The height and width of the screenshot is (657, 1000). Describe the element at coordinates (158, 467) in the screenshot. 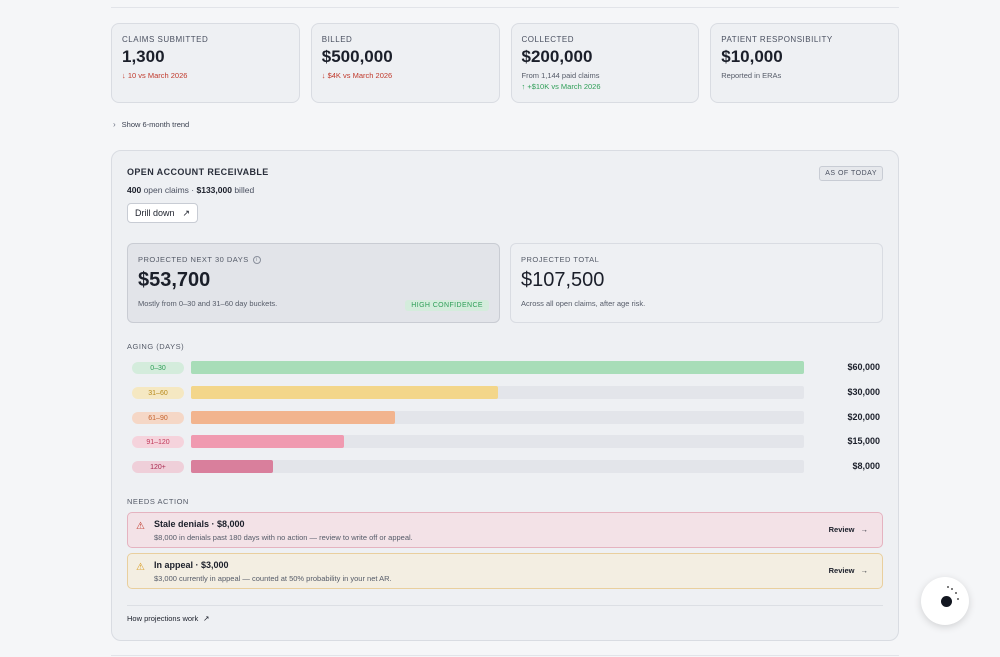

I see `aging-bucket-pill: 120+` at that location.